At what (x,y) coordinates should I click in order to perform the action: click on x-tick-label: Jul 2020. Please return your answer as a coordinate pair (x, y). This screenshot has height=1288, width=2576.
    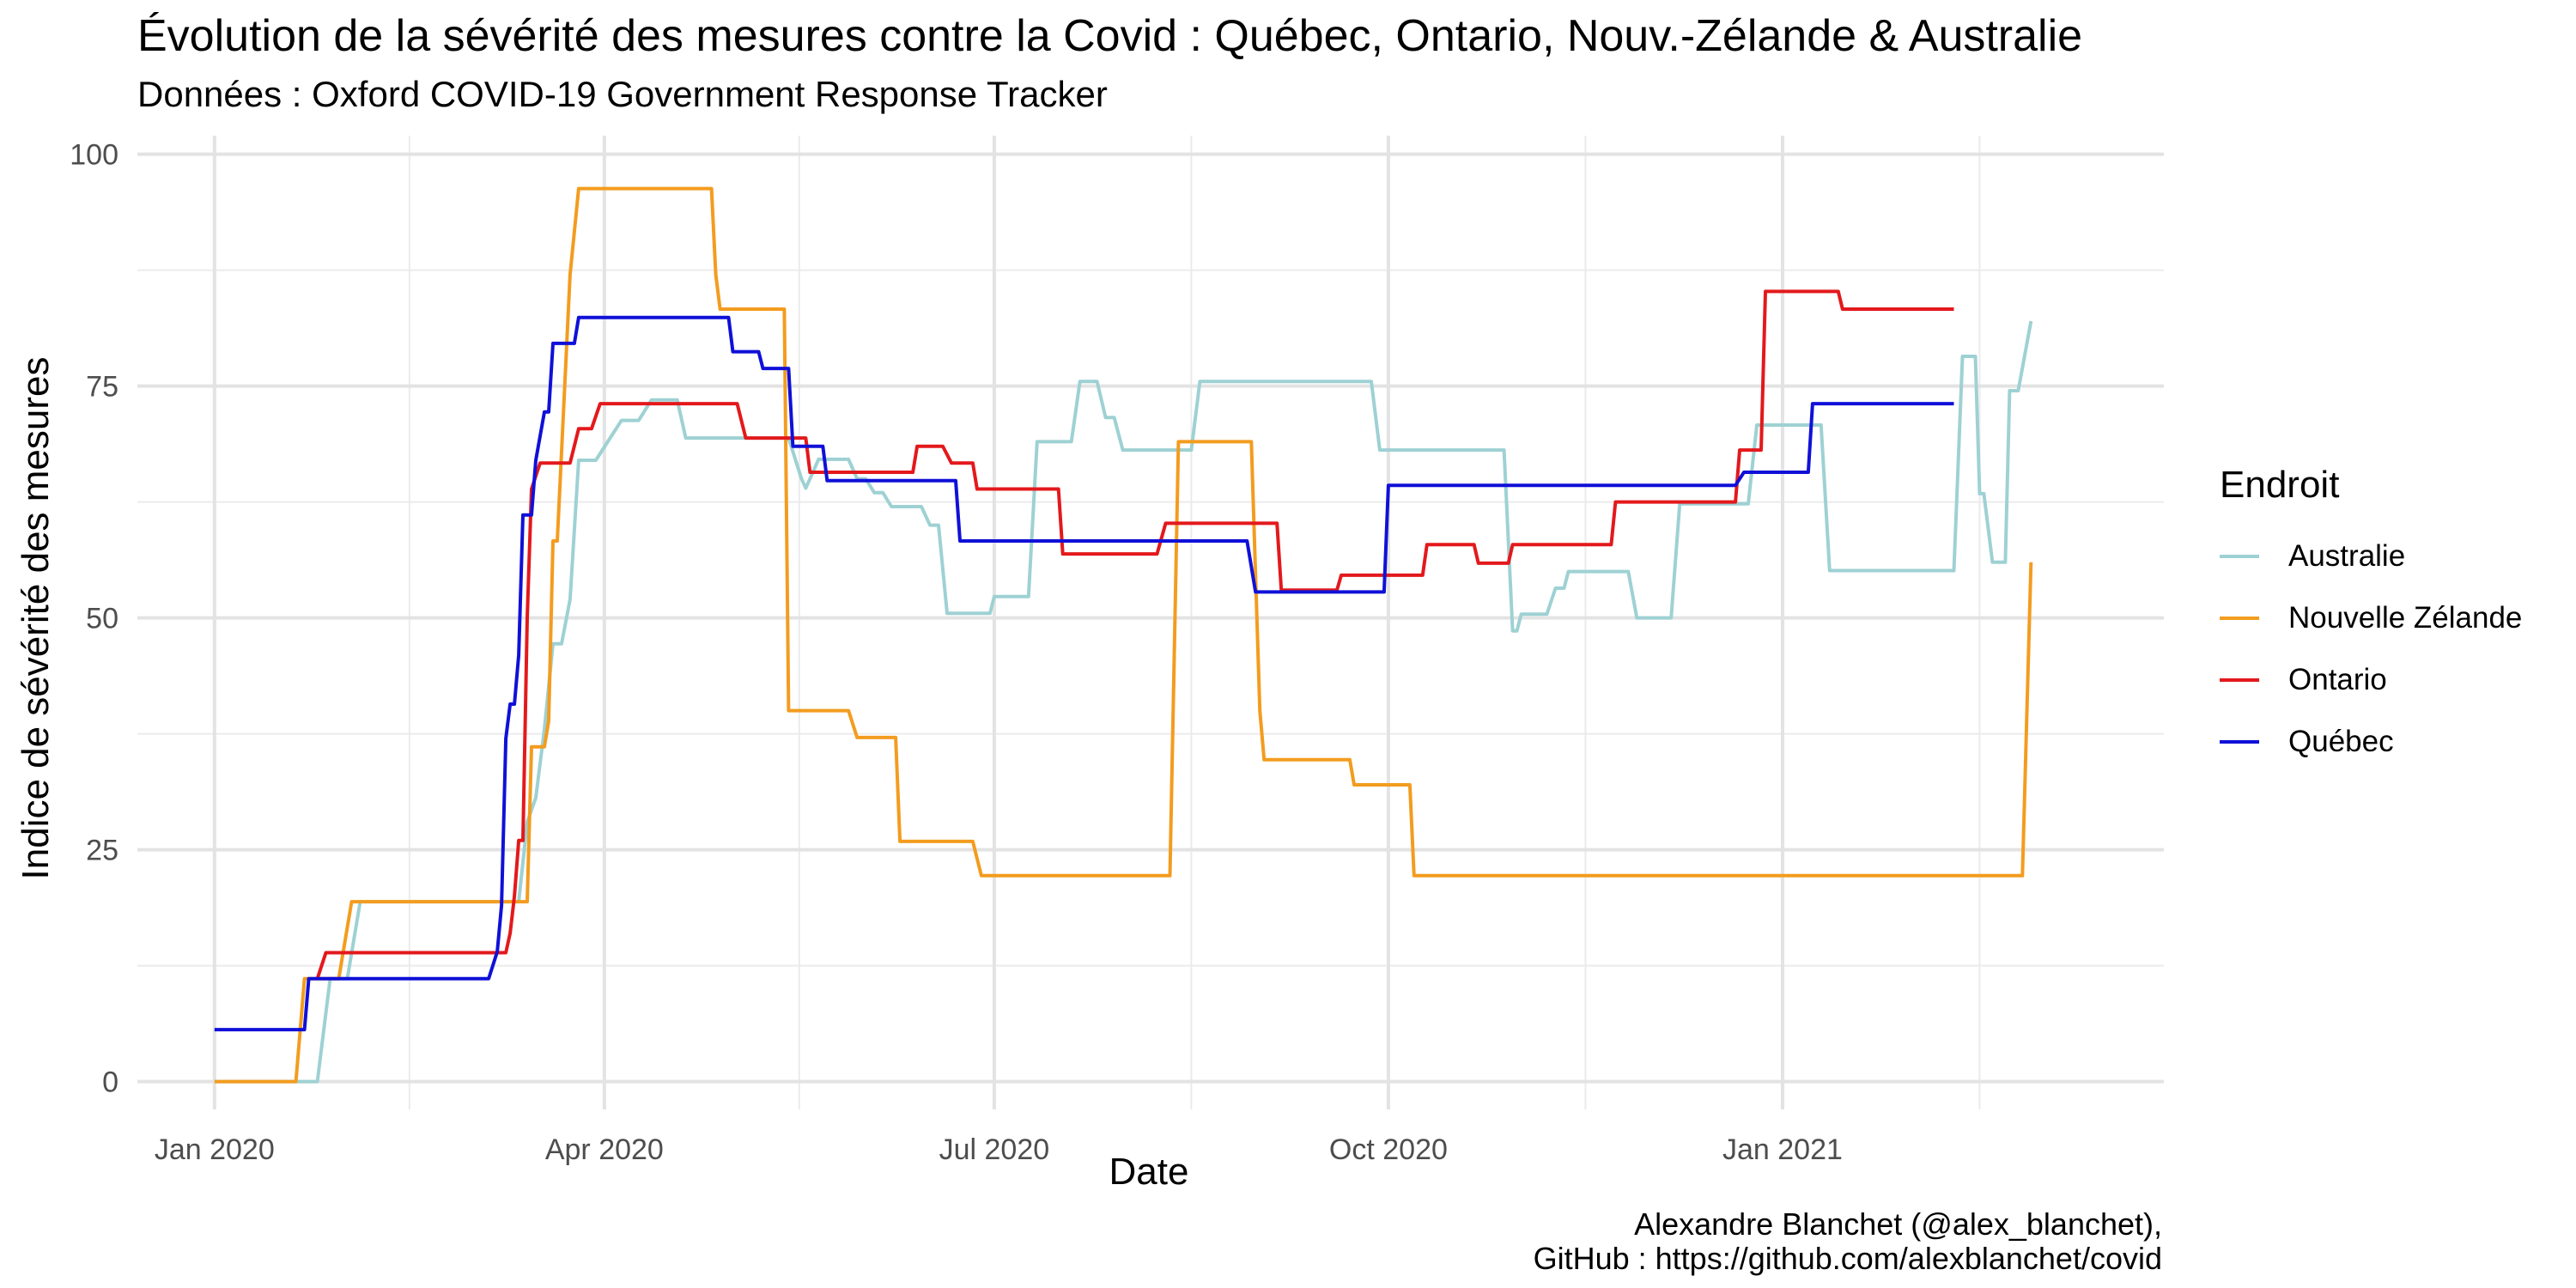
    Looking at the image, I should click on (995, 1149).